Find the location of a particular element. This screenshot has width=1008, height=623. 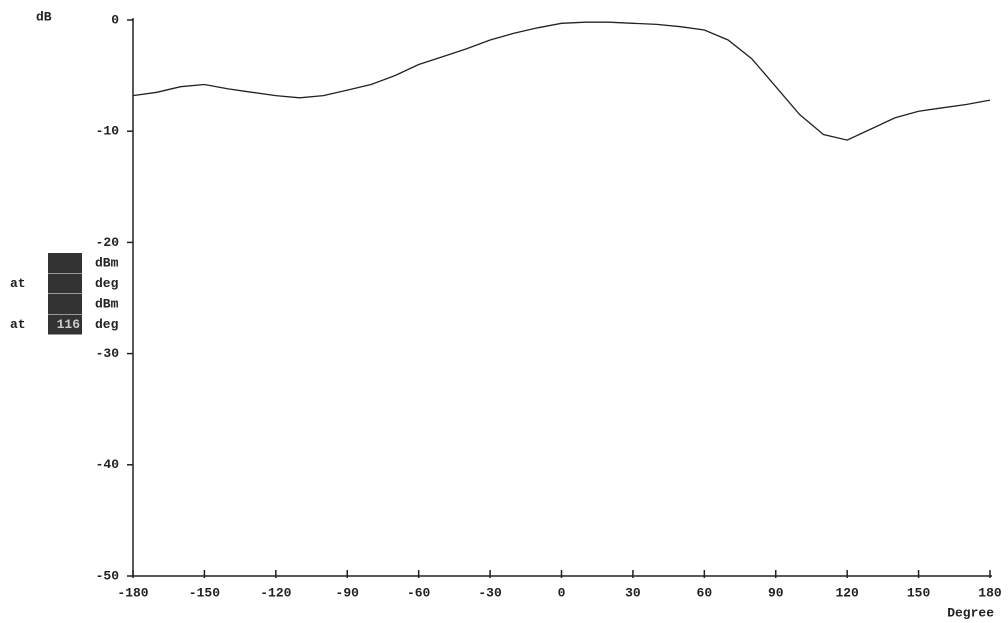

x-tick-label: -120 is located at coordinates (275, 592).